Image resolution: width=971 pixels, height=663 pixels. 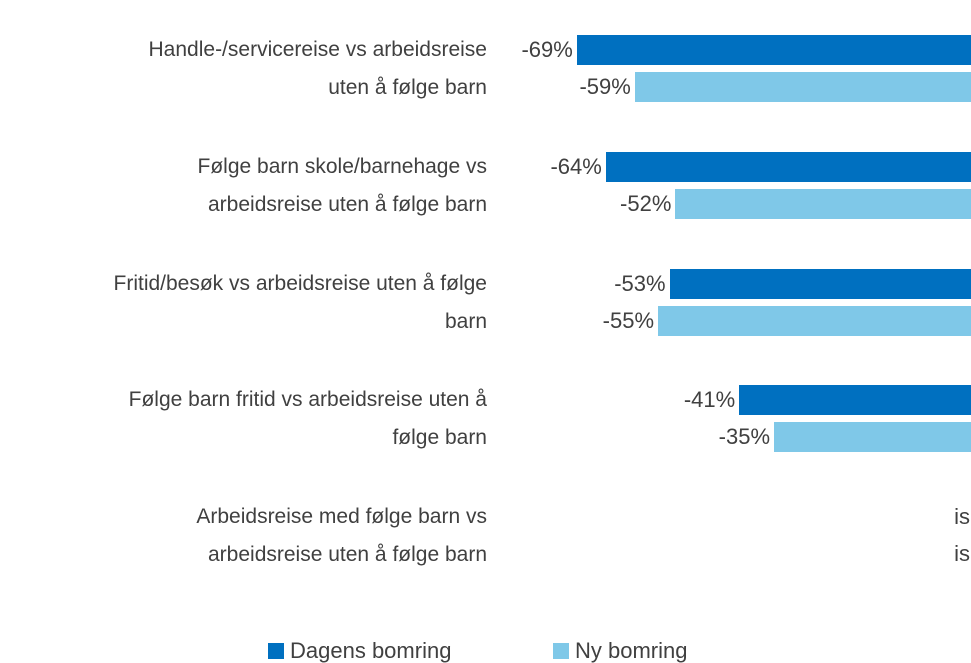 What do you see at coordinates (371, 650) in the screenshot?
I see `legend-label: Dagens bomring` at bounding box center [371, 650].